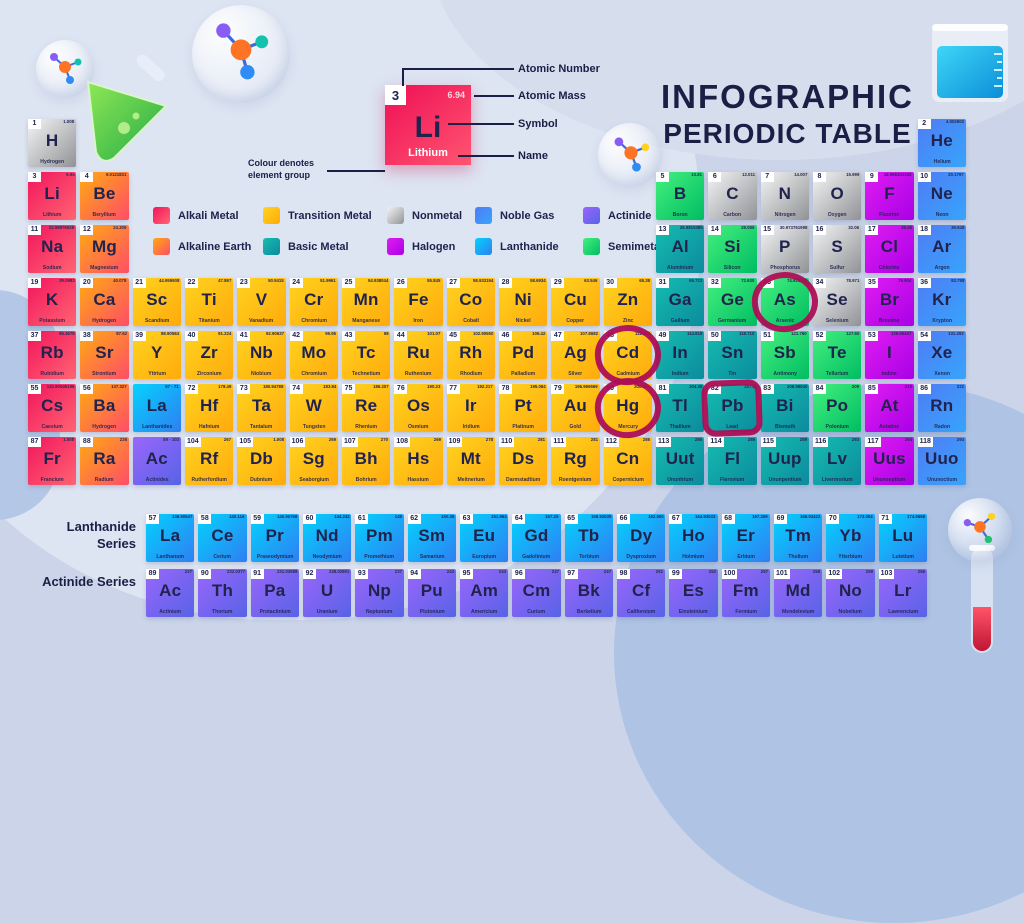 The width and height of the screenshot is (1024, 923). I want to click on element-name: Flerovium, so click(732, 480).